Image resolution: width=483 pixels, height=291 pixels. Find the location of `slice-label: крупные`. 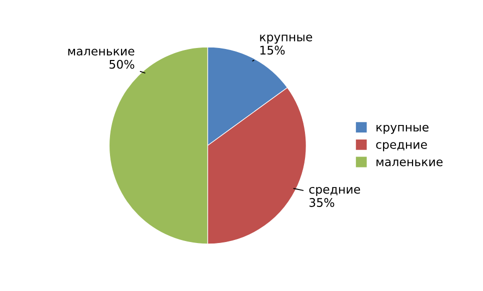

slice-label: крупные is located at coordinates (286, 39).